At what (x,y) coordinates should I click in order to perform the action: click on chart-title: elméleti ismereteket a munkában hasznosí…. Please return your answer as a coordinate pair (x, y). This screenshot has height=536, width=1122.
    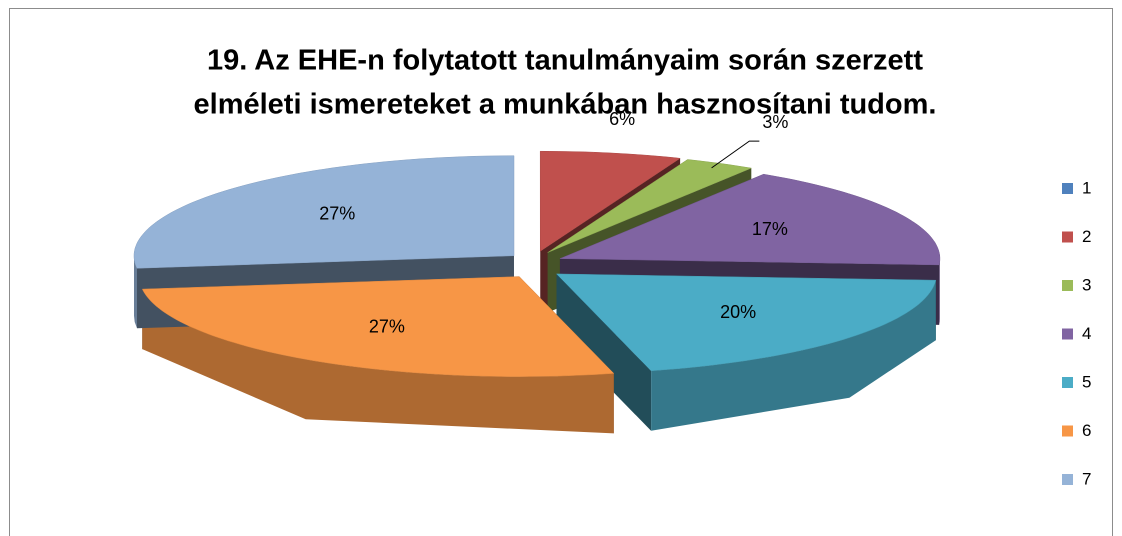
    Looking at the image, I should click on (565, 105).